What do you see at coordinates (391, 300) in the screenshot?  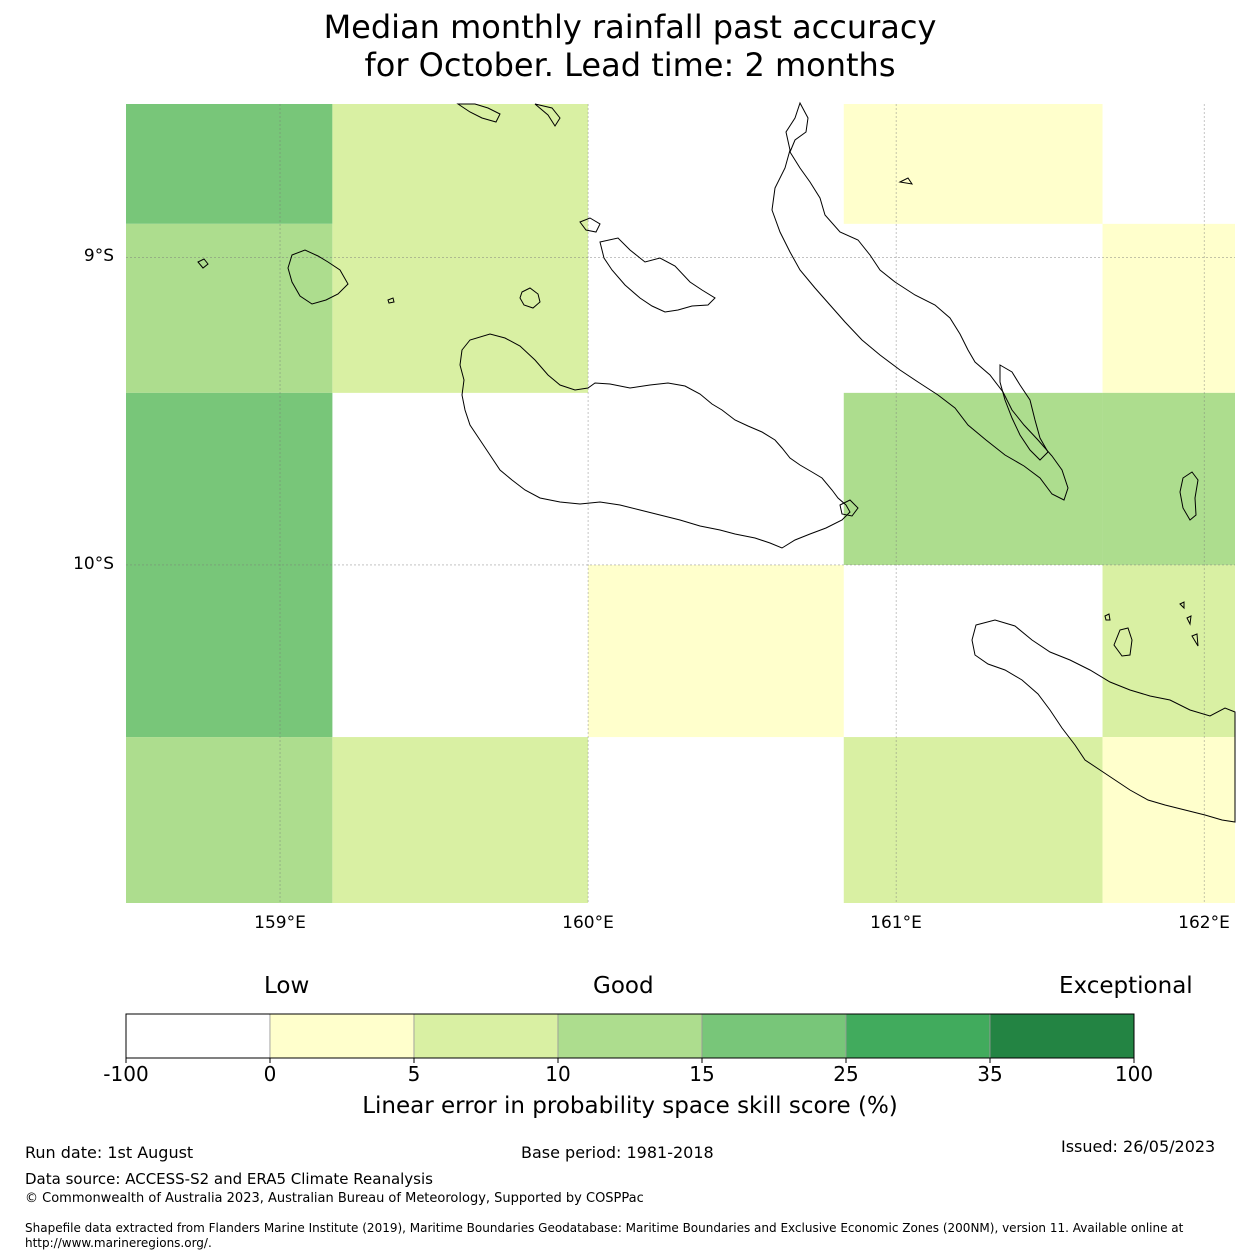 I see `small-island-coastline` at bounding box center [391, 300].